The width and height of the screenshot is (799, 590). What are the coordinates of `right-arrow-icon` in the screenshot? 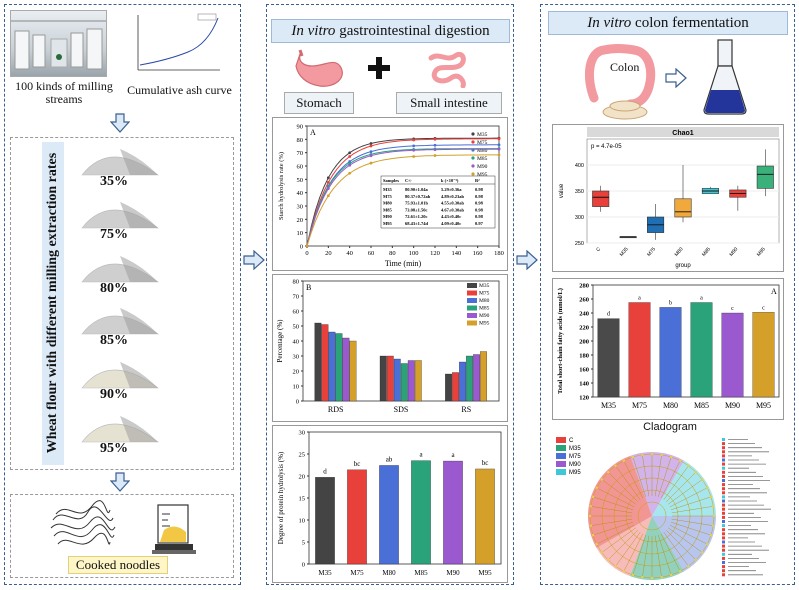 It's located at (254, 260).